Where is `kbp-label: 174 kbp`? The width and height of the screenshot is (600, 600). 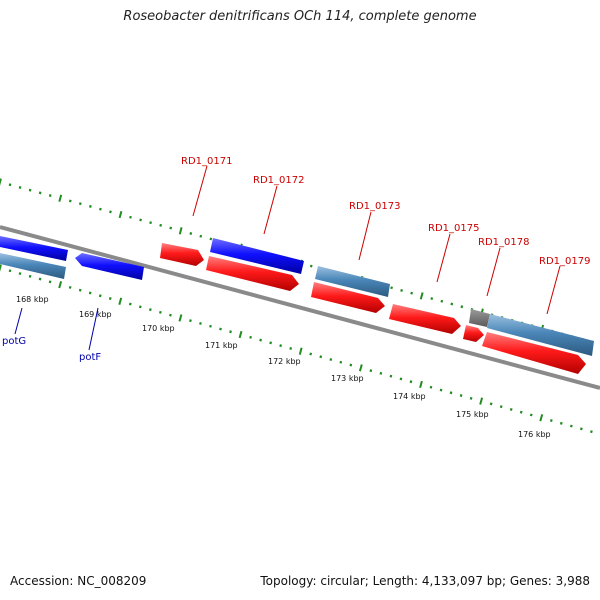 kbp-label: 174 kbp is located at coordinates (409, 396).